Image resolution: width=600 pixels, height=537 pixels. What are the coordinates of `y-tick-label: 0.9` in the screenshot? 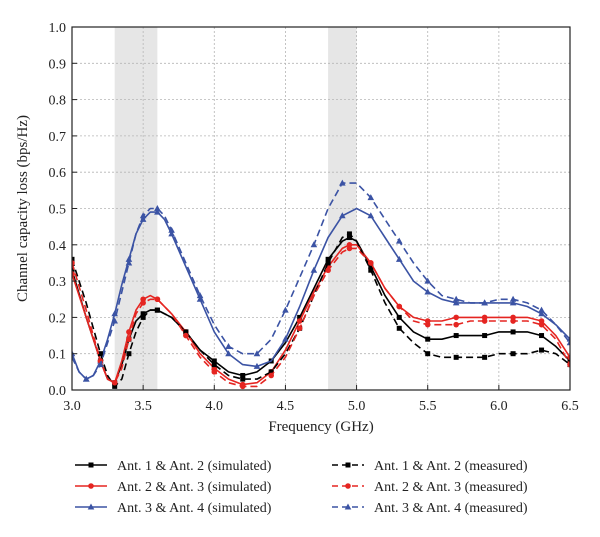 It's located at (58, 64).